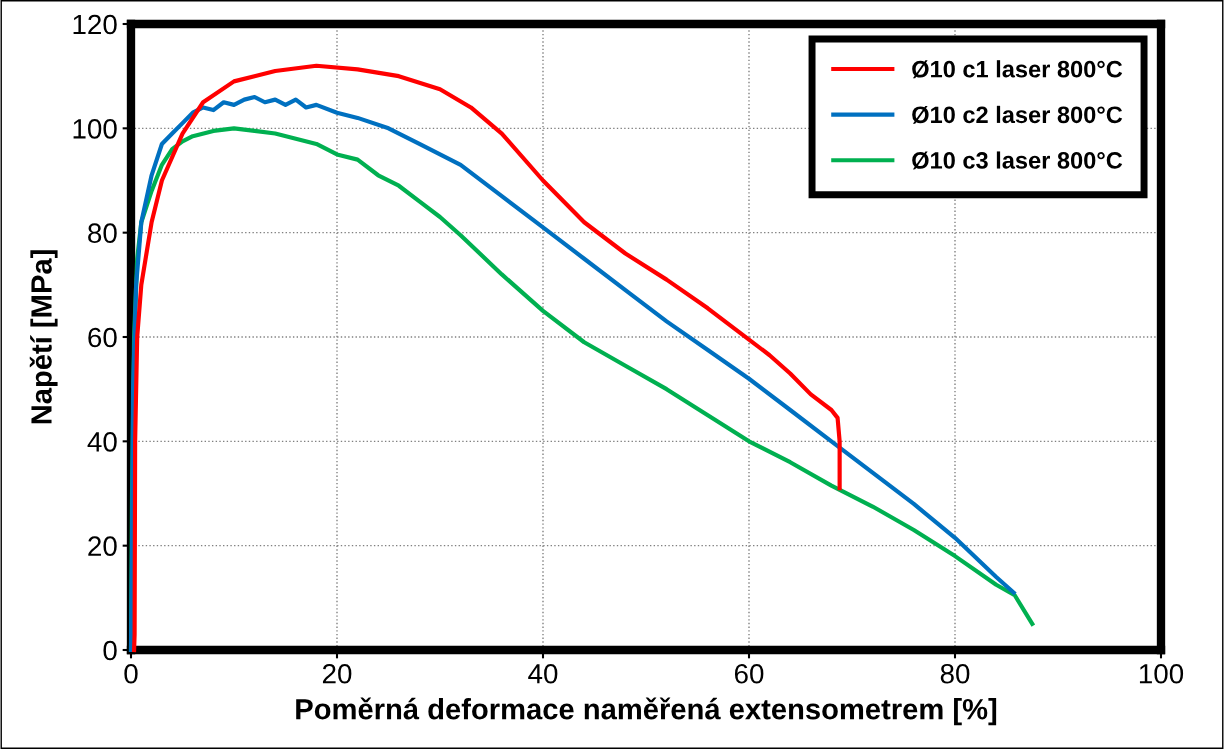 The width and height of the screenshot is (1224, 749). Describe the element at coordinates (646, 711) in the screenshot. I see `x-axis-title: Poměrná deformace naměřená extensometrem [%]` at that location.